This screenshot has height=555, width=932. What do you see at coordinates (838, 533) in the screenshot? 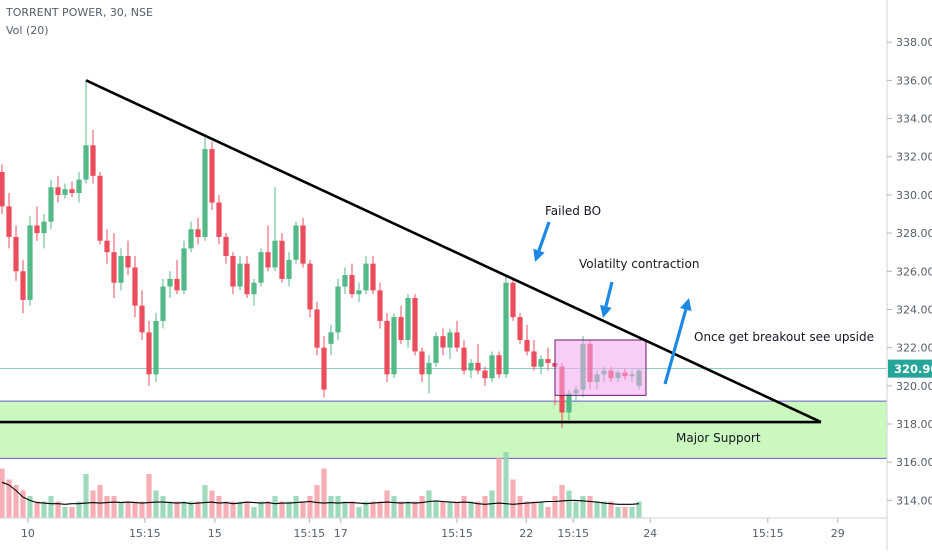
I see `time-tick-label: 29` at bounding box center [838, 533].